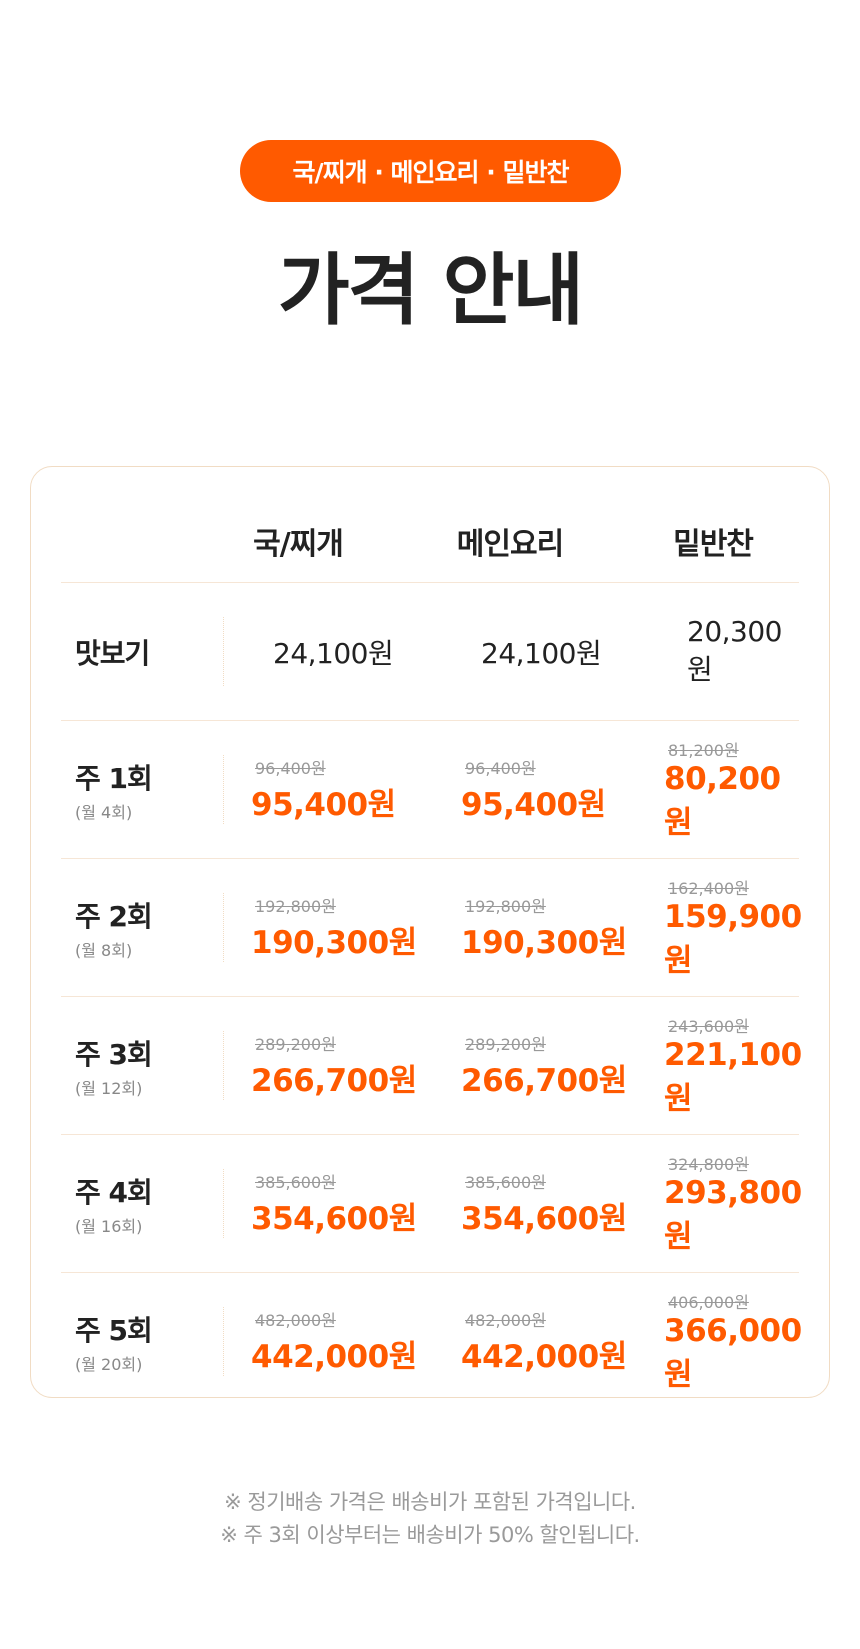 The image size is (860, 1649). What do you see at coordinates (430, 1535) in the screenshot?
I see `note: ※ 주 3회 이상부터는 배송비가 50% 할인됩니다.` at bounding box center [430, 1535].